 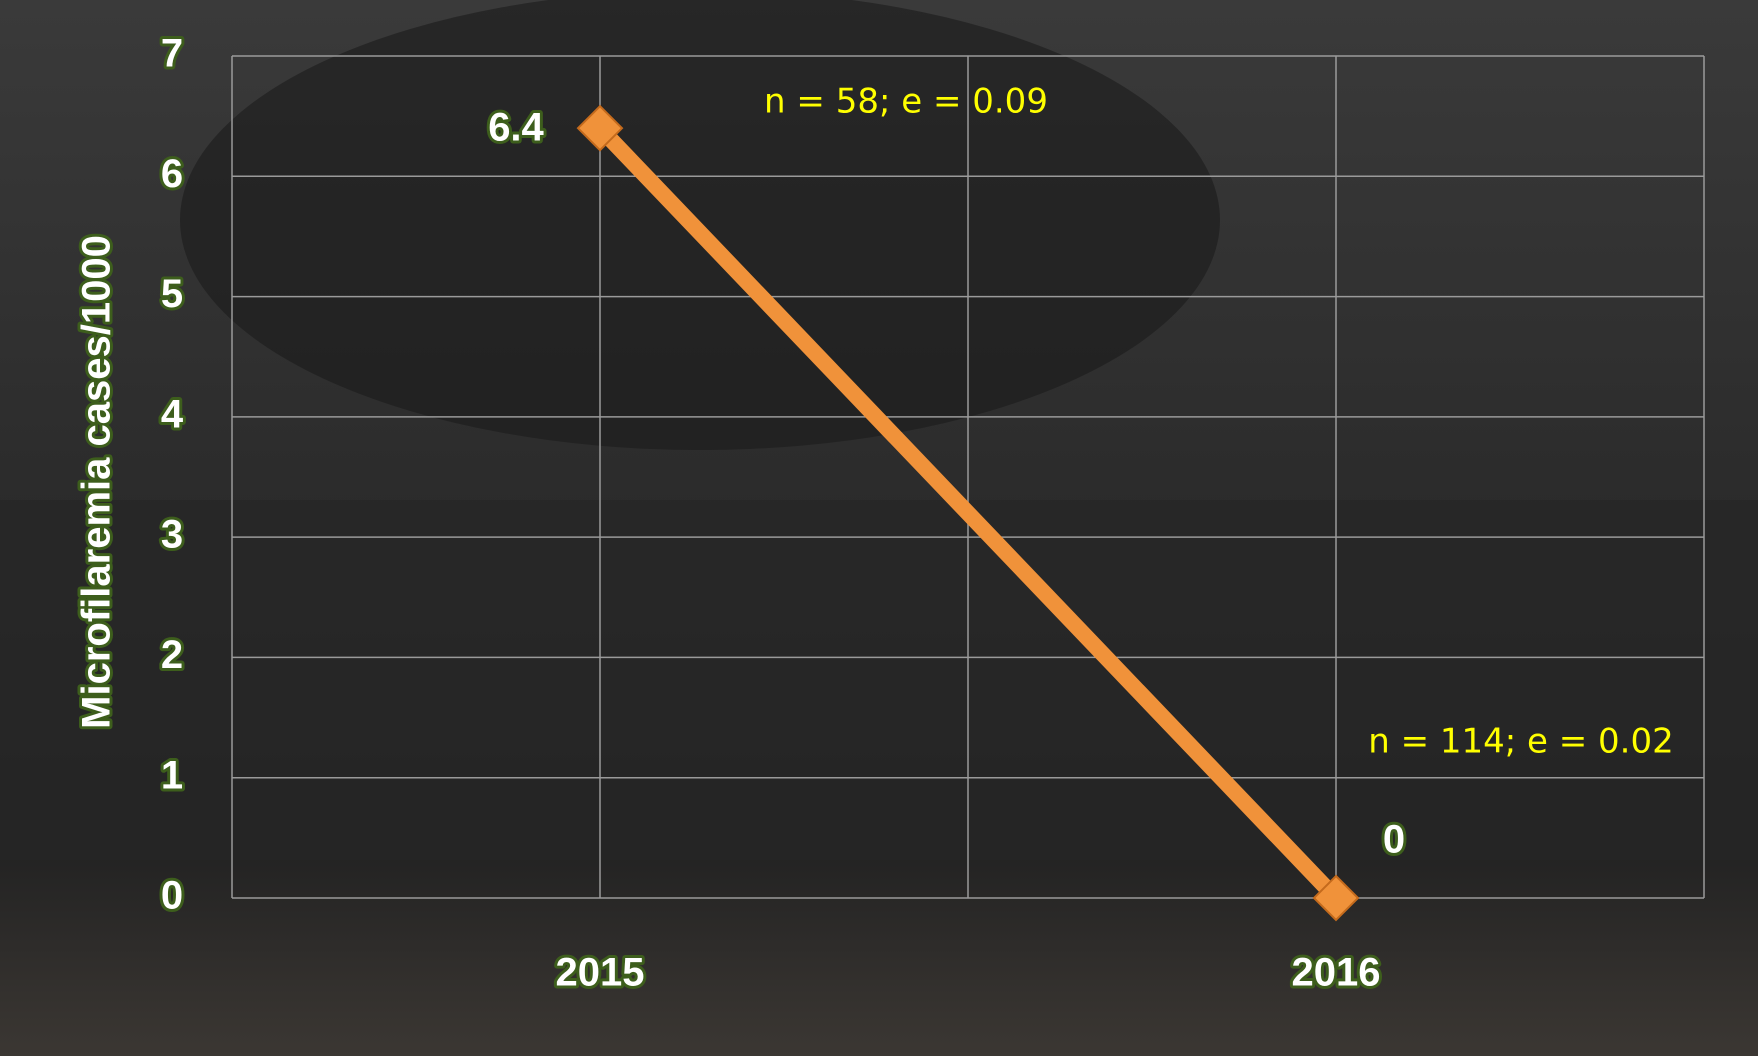 What do you see at coordinates (172, 896) in the screenshot?
I see `y-tick-label: 0` at bounding box center [172, 896].